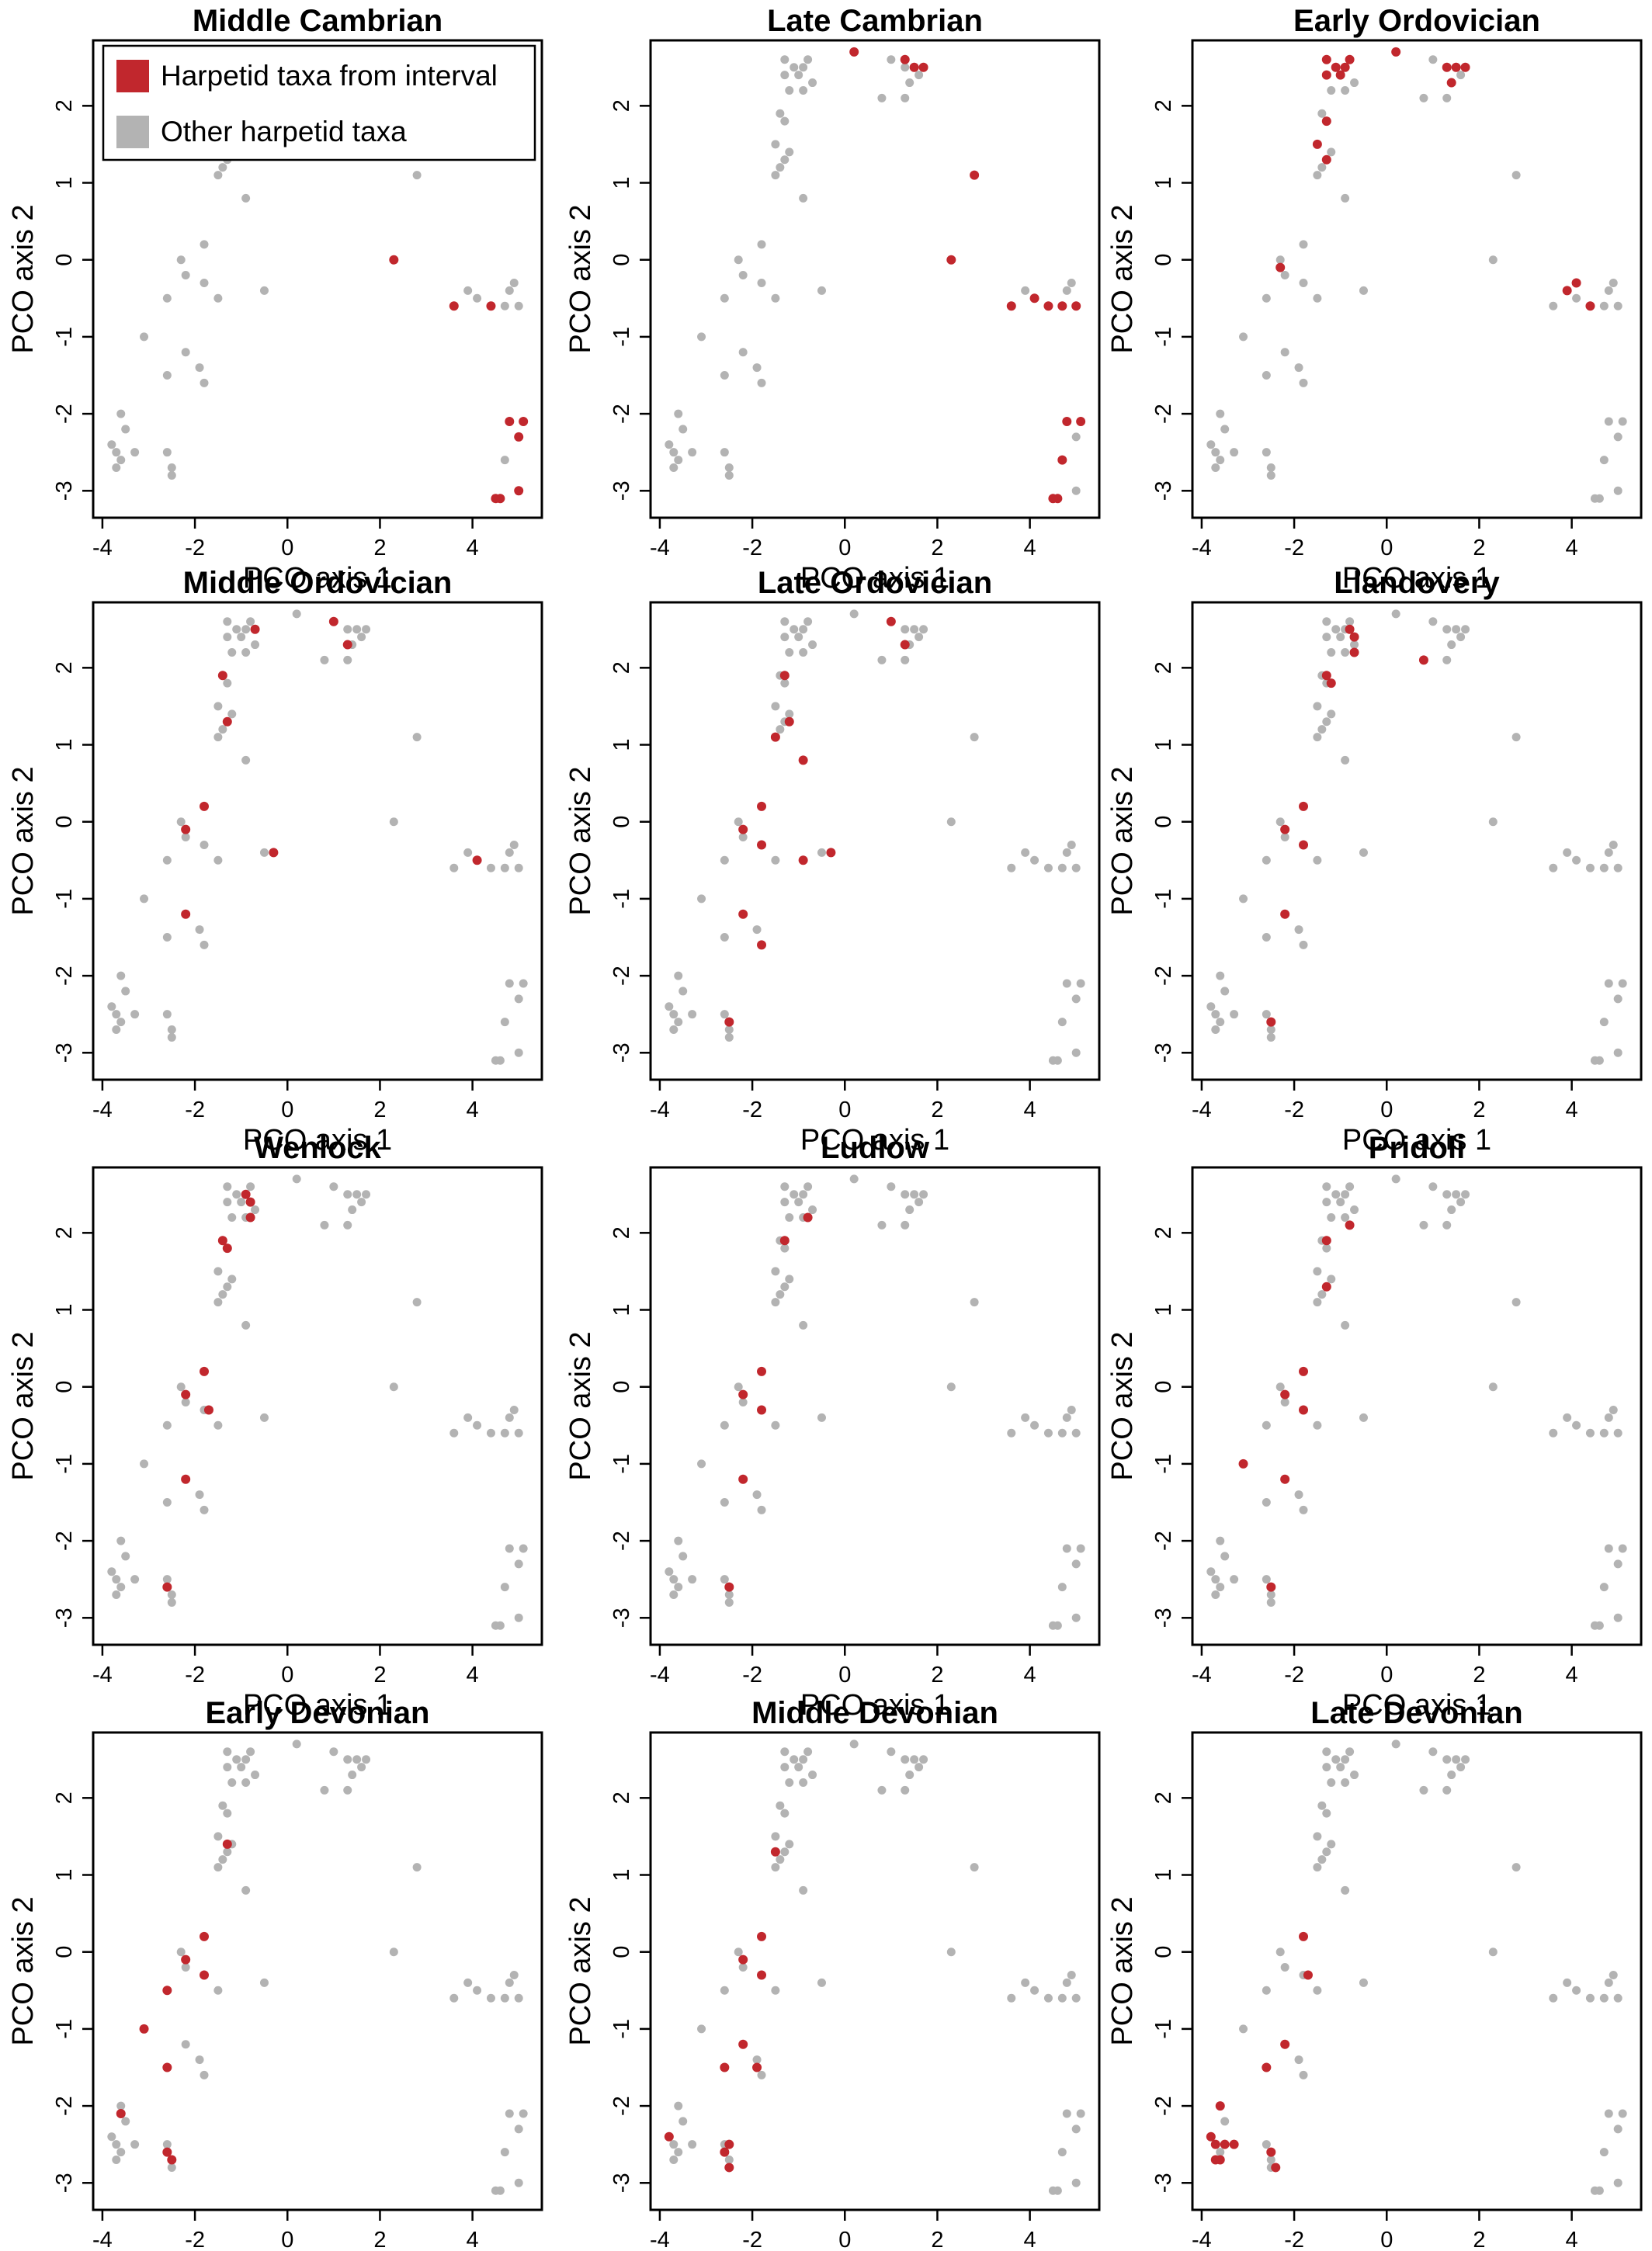  What do you see at coordinates (1417, 1406) in the screenshot?
I see `plot-frame` at bounding box center [1417, 1406].